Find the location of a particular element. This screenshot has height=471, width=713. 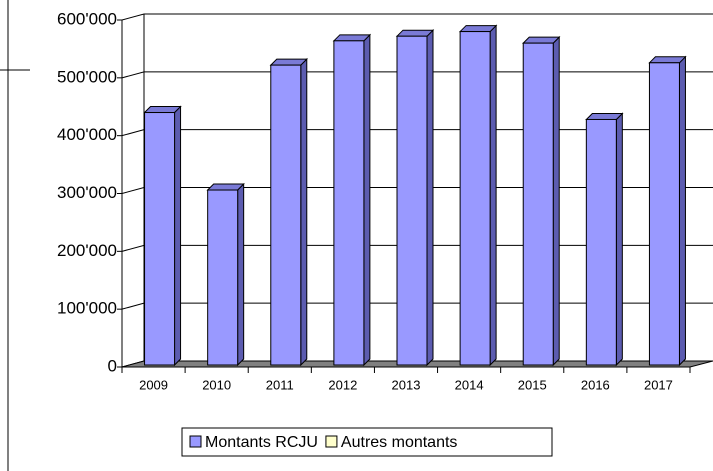

y-tick-label: 600'000 is located at coordinates (87, 18).